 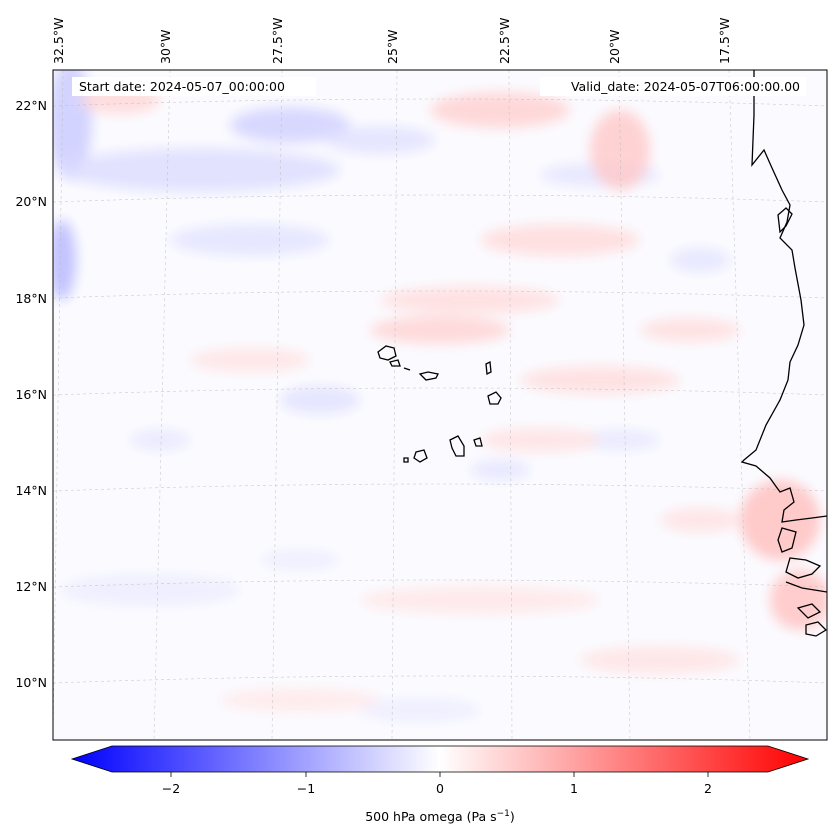 I want to click on colorbar-ticks: −2 −1 0 1 2, so click(x=437, y=784).